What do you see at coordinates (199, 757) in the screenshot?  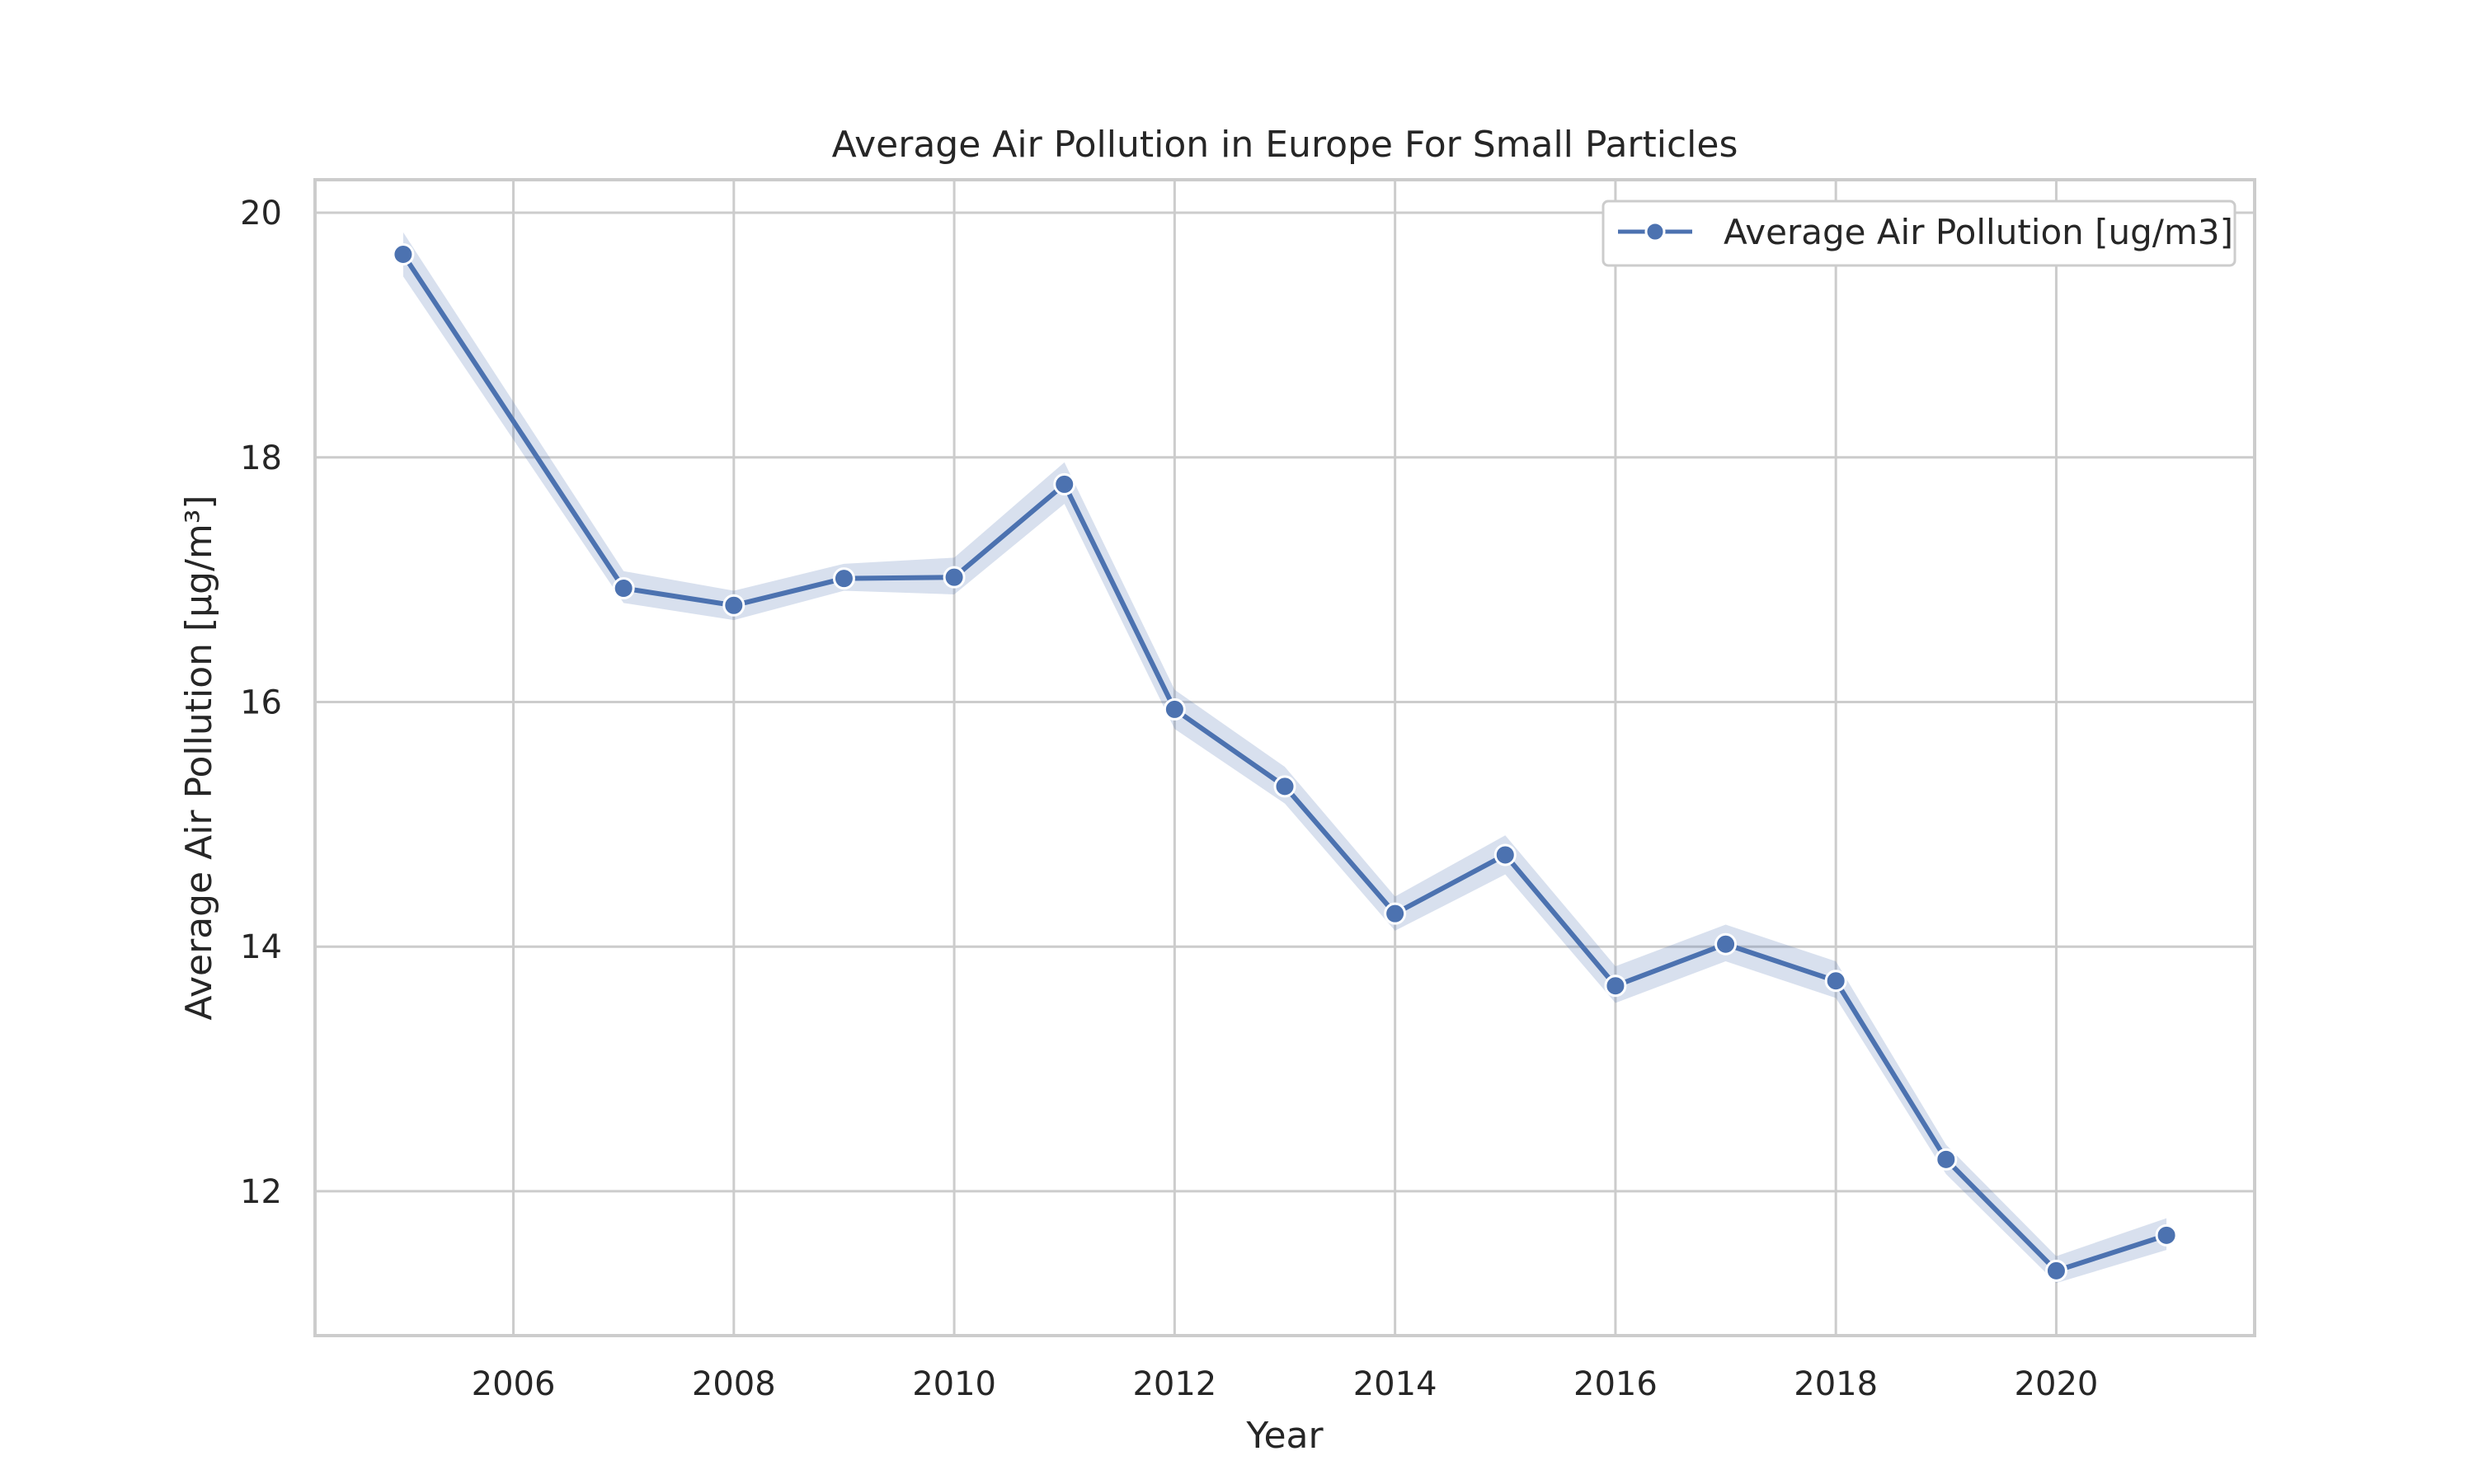 I see `y-axis-label: Average Air Pollution [µg/m³]` at bounding box center [199, 757].